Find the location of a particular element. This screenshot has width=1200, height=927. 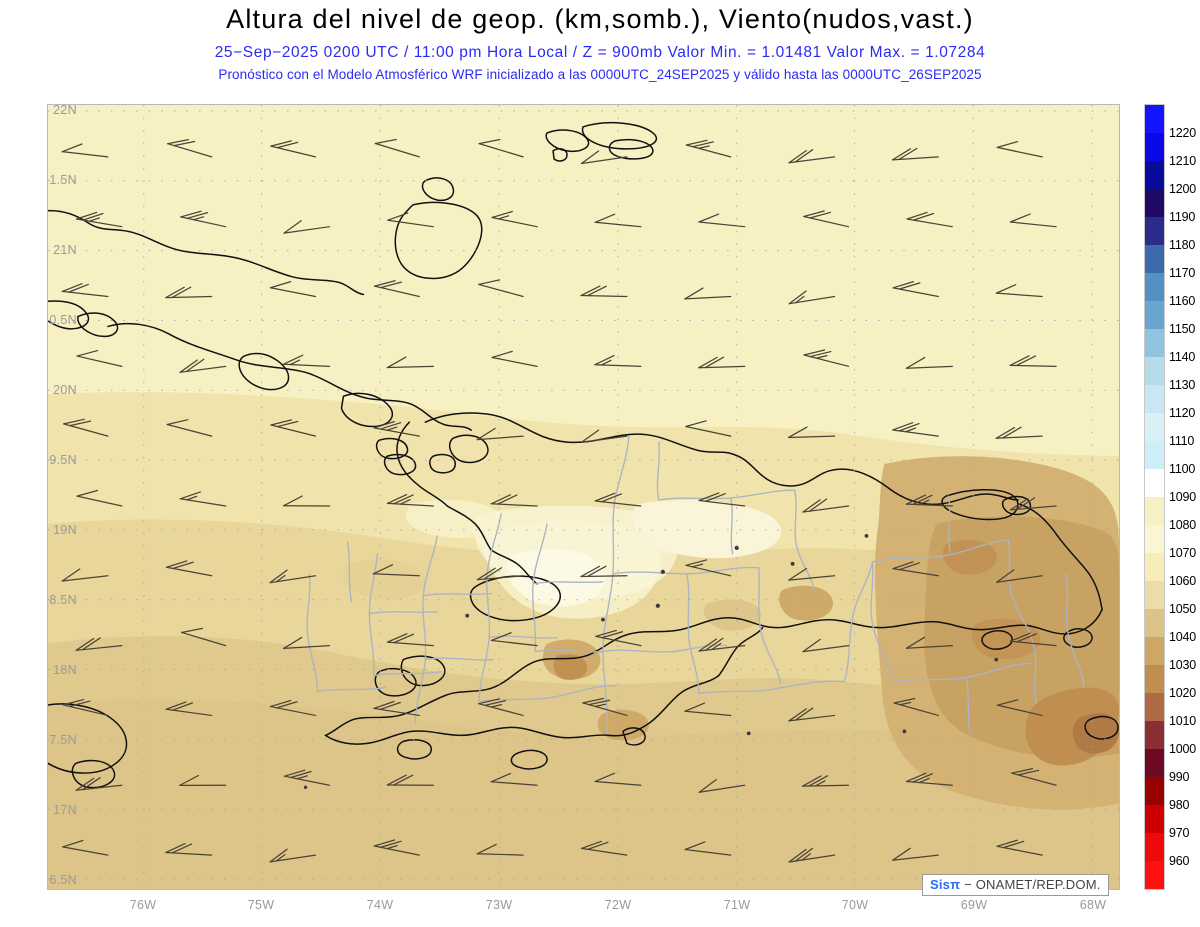

colorbar-tick-label: 1010 is located at coordinates (1183, 721).